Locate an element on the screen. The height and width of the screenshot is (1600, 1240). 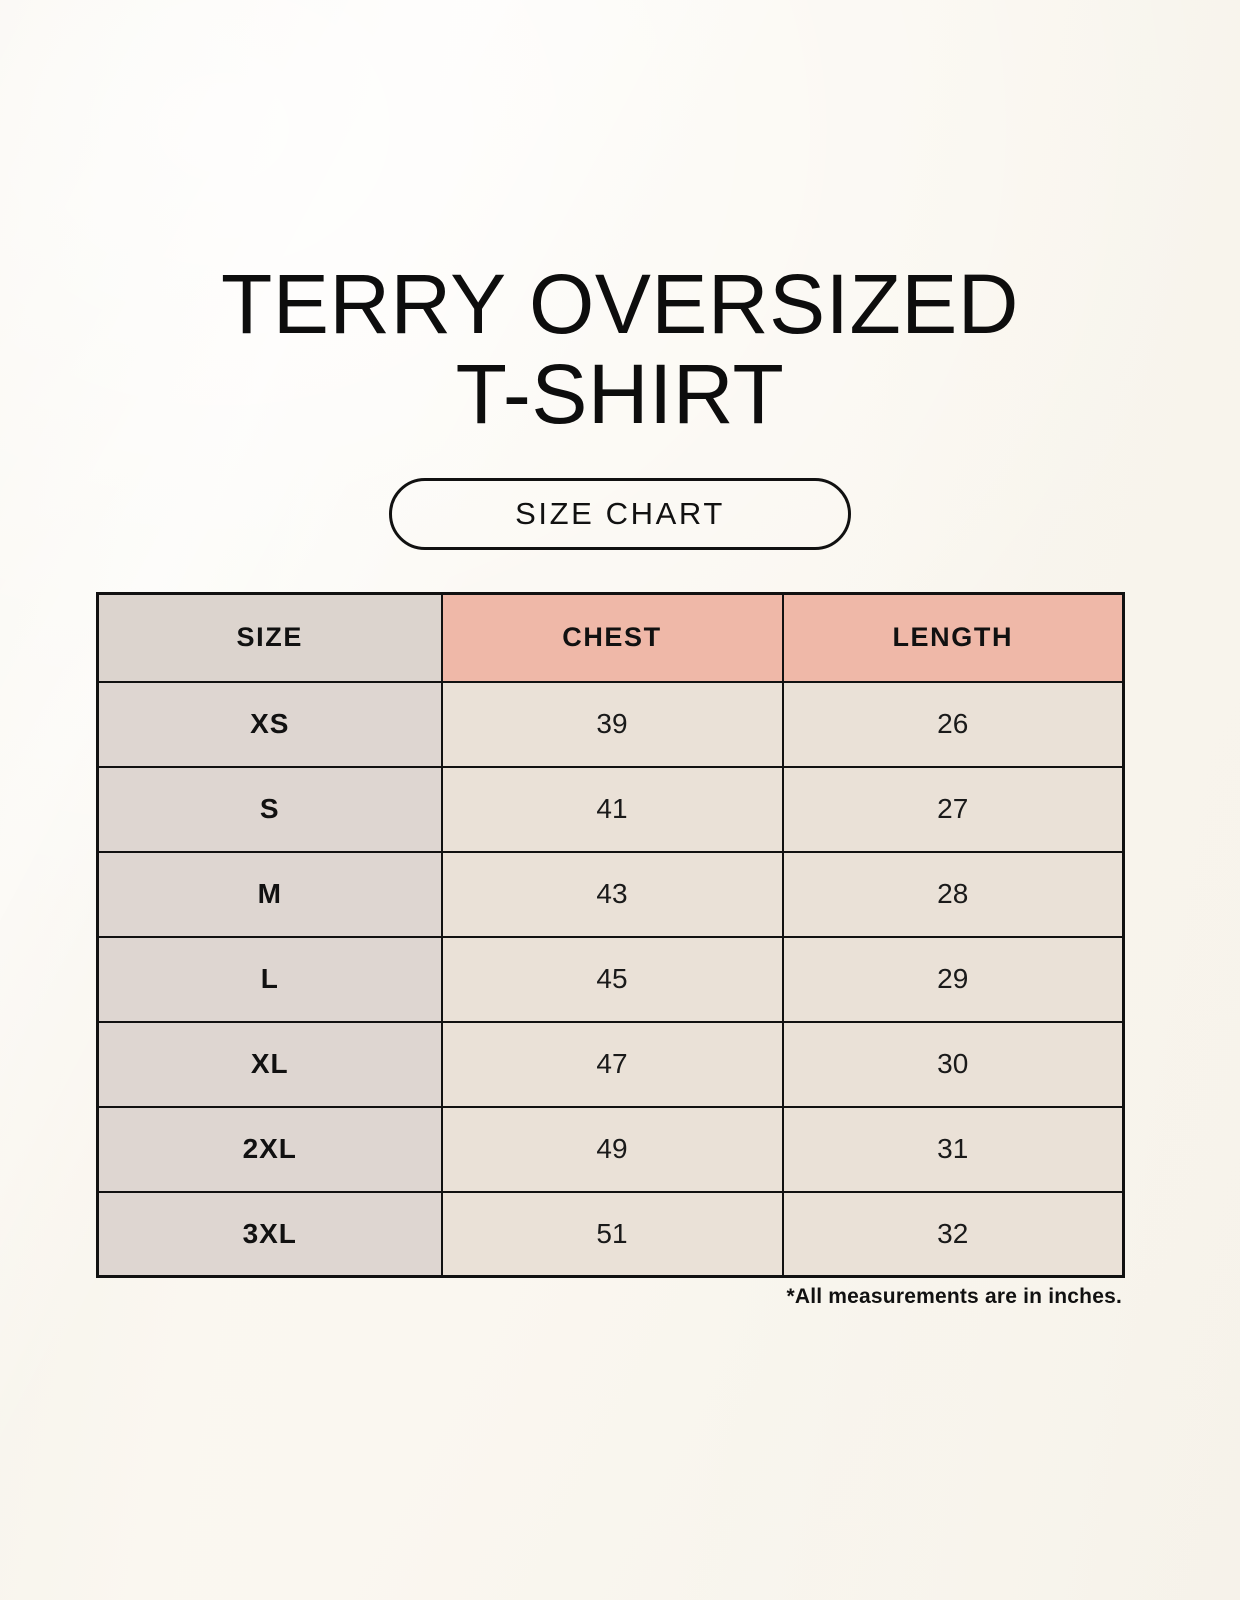
cell-length: 28 is located at coordinates (953, 894).